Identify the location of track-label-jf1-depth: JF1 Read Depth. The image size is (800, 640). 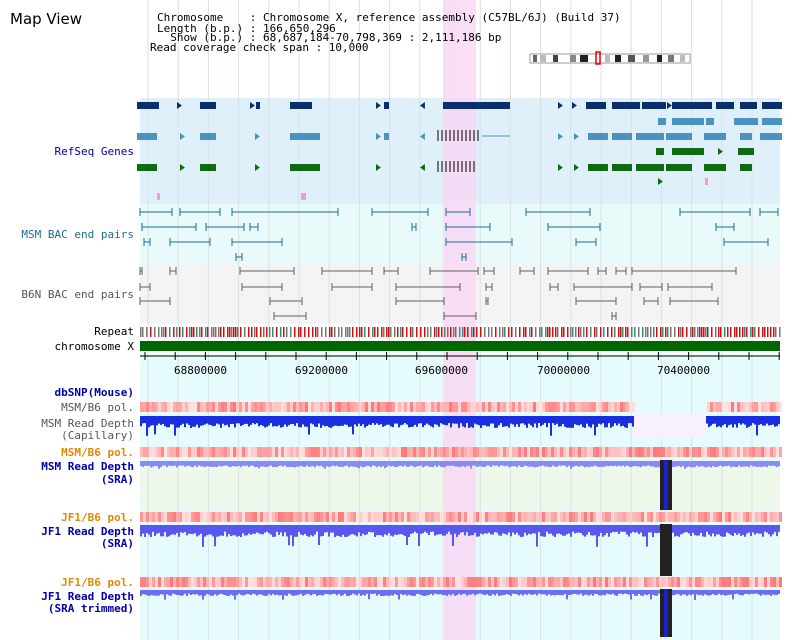
(87, 531).